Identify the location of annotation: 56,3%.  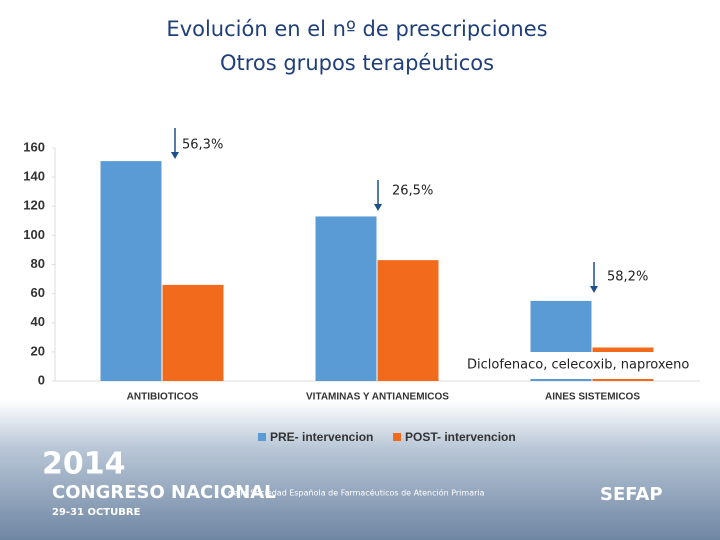
(202, 145).